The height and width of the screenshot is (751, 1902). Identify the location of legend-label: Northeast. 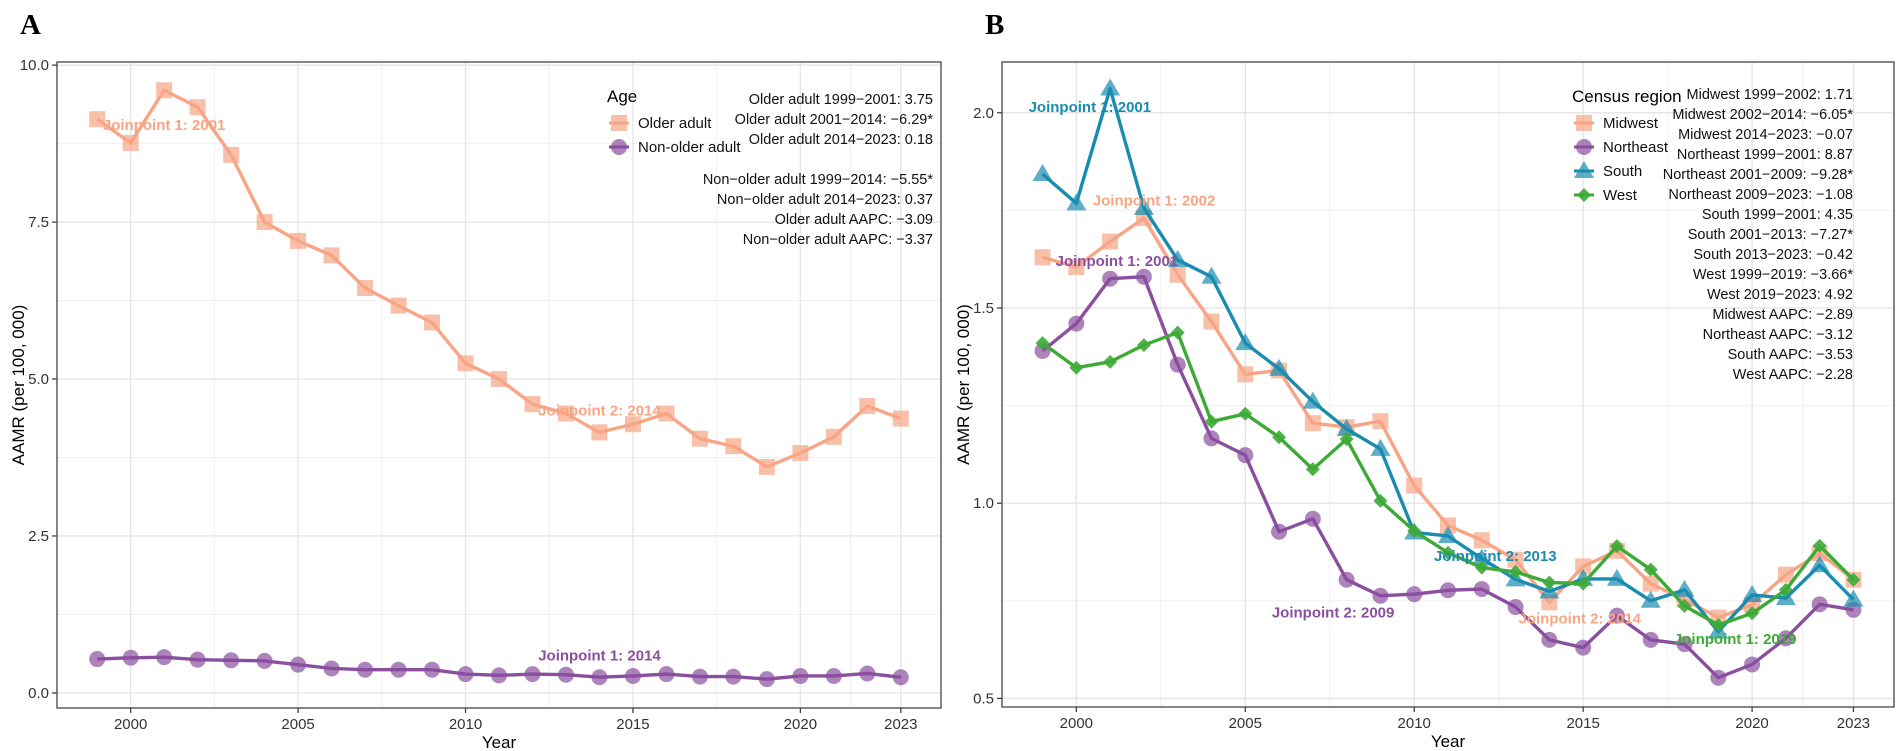
(1636, 147).